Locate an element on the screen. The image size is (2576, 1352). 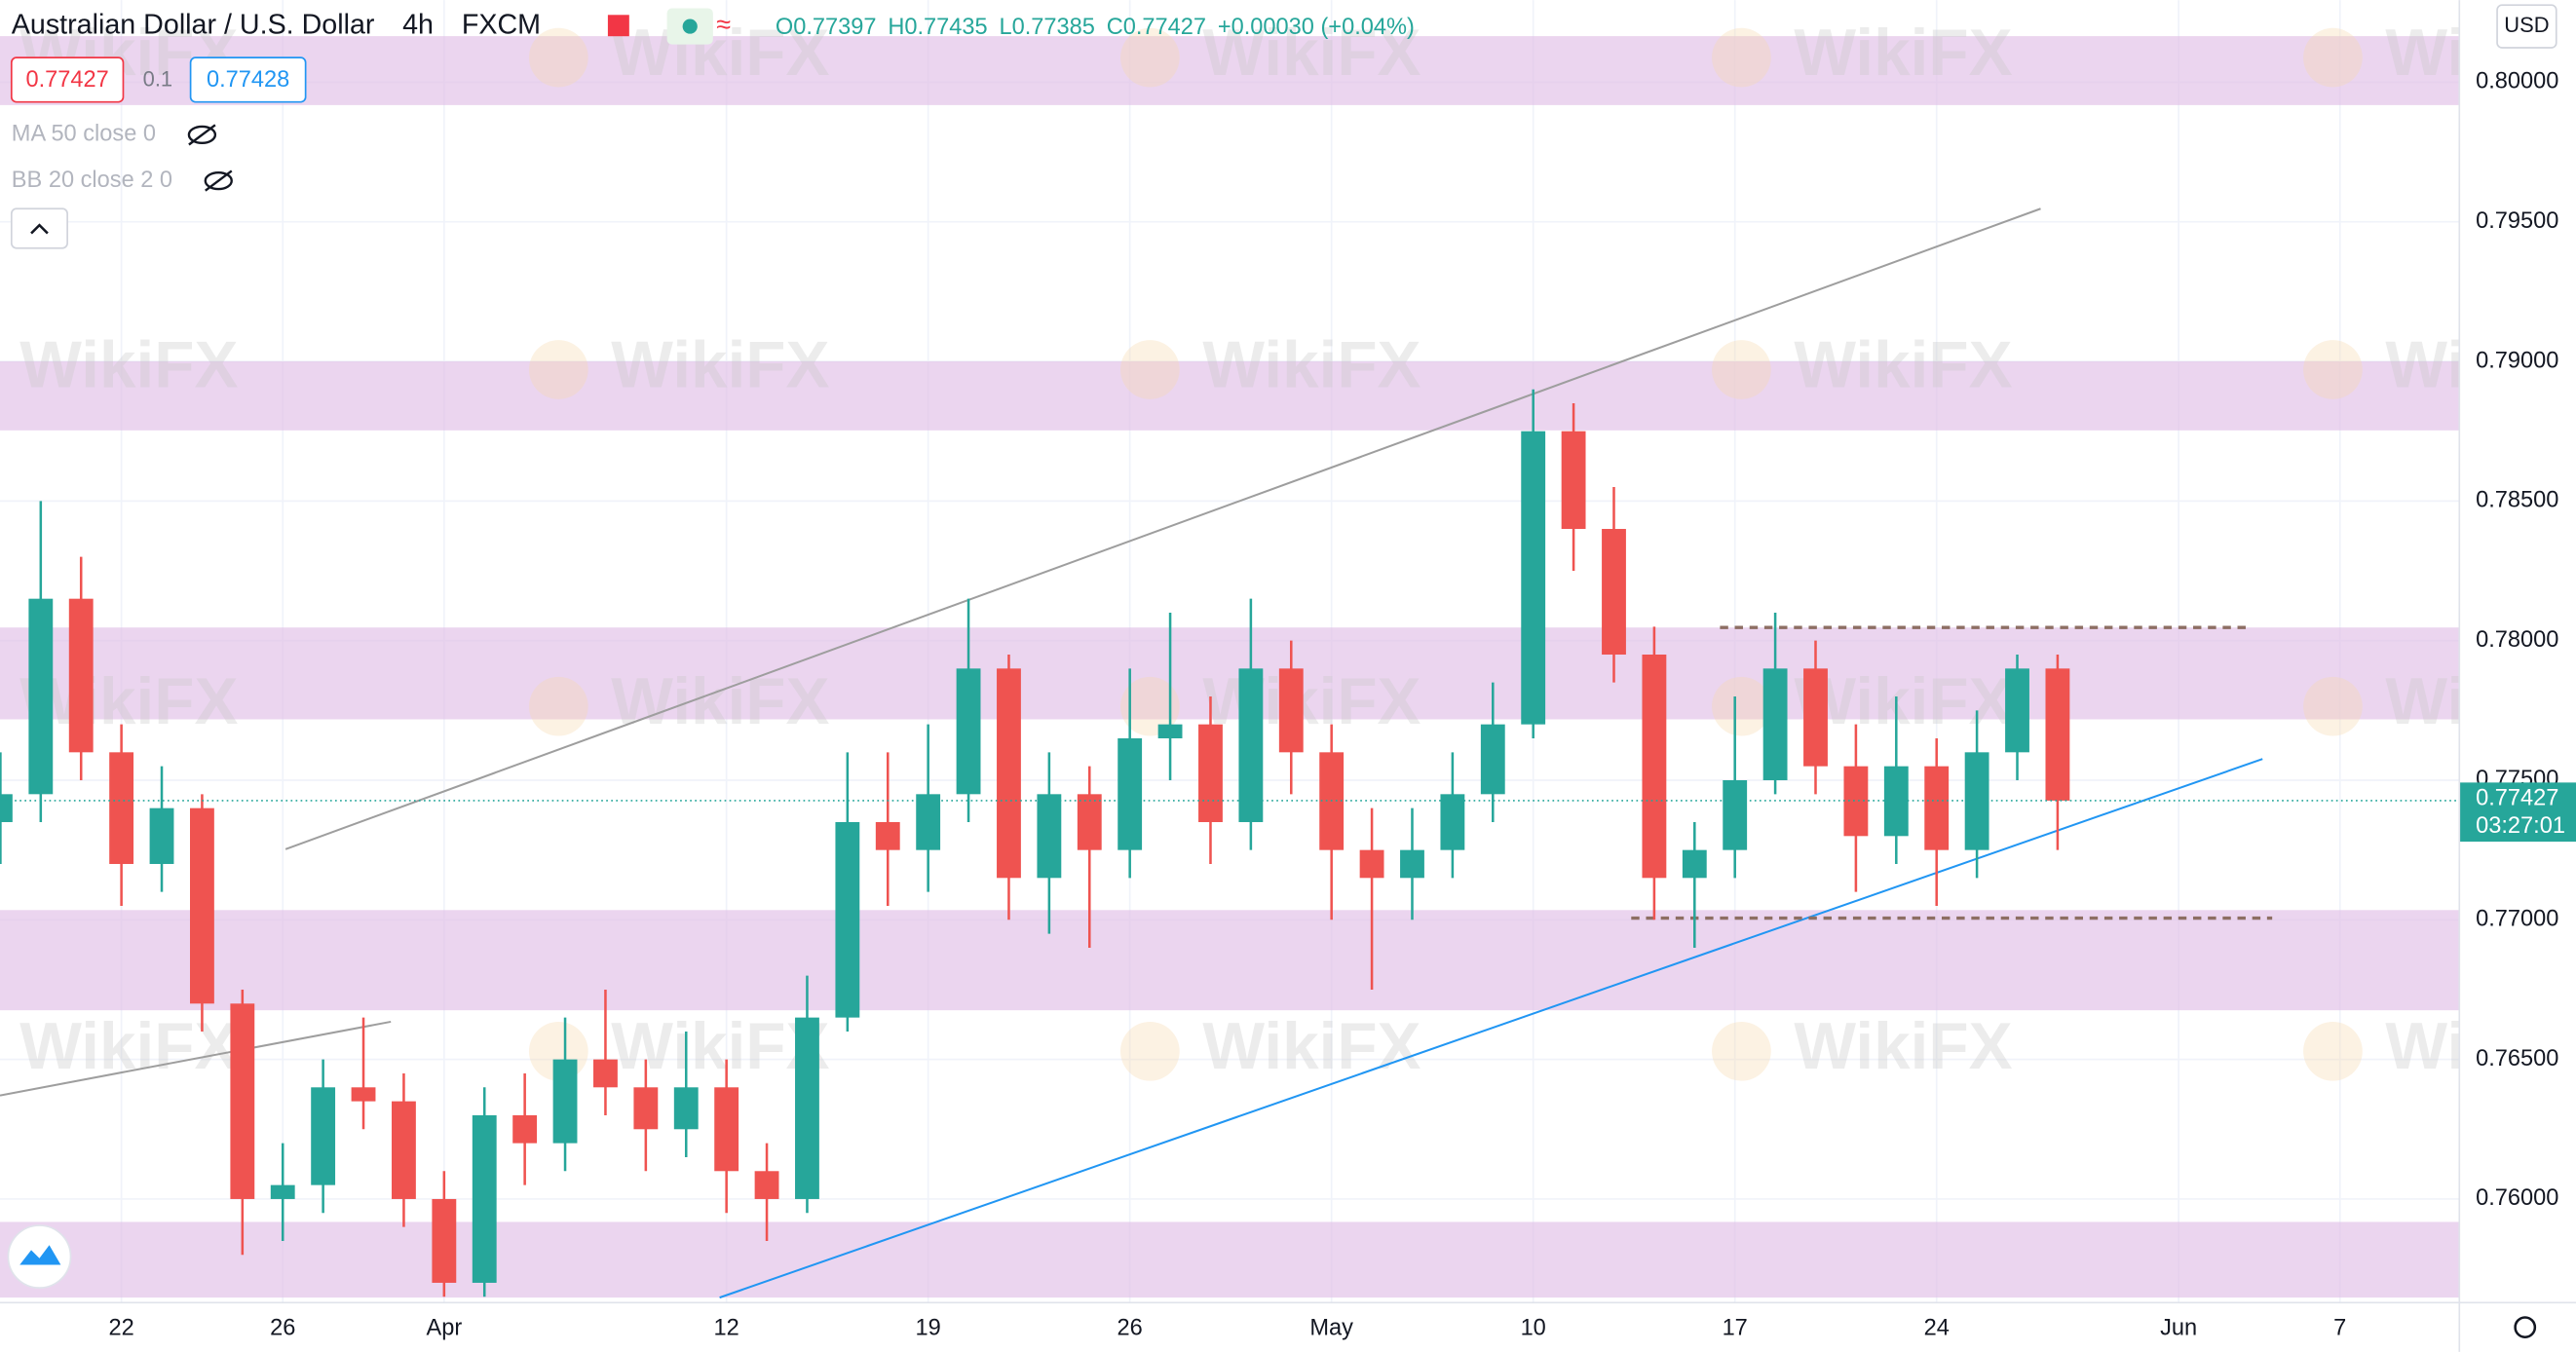
countdown: 03:27:01 is located at coordinates (2520, 826).